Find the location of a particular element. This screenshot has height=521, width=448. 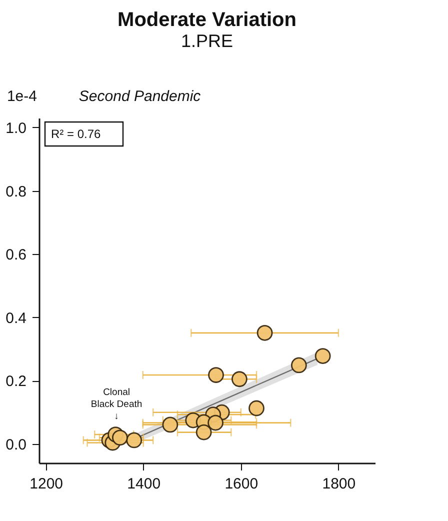

y-tick-label: 0.6 is located at coordinates (16, 255).